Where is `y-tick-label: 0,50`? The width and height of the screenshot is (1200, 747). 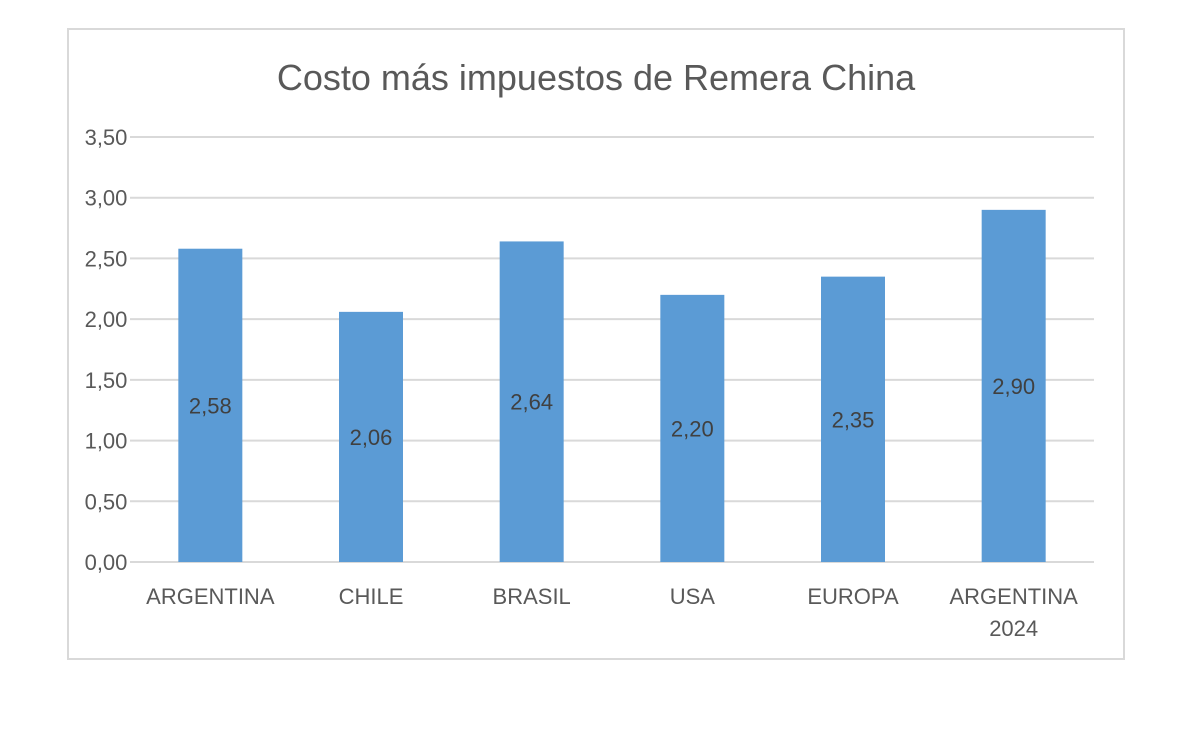
y-tick-label: 0,50 is located at coordinates (106, 501).